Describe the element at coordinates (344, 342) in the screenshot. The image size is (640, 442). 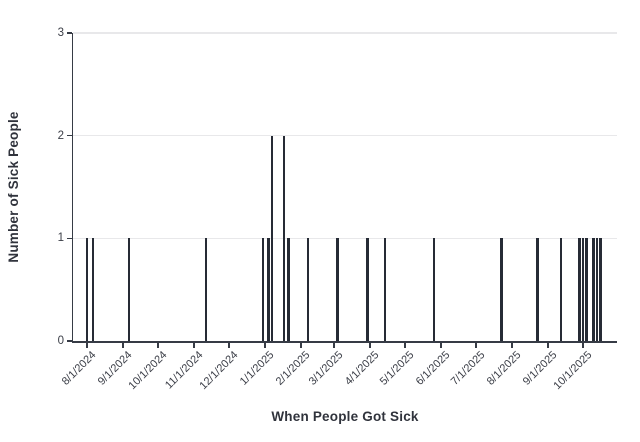
I see `x-axis-line` at that location.